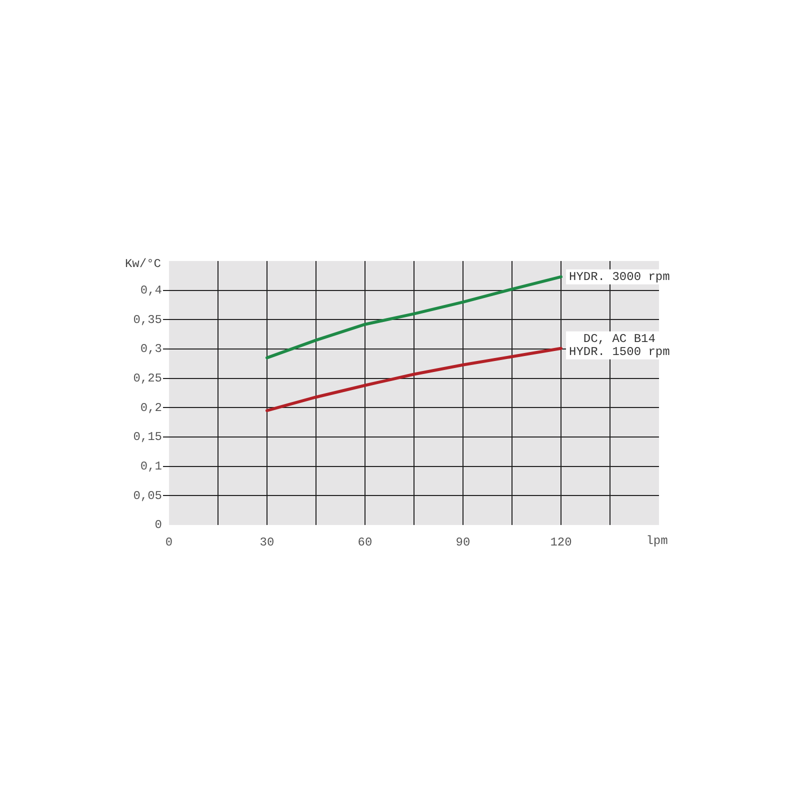 The height and width of the screenshot is (800, 800). I want to click on y-tick-label: 0,2, so click(151, 407).